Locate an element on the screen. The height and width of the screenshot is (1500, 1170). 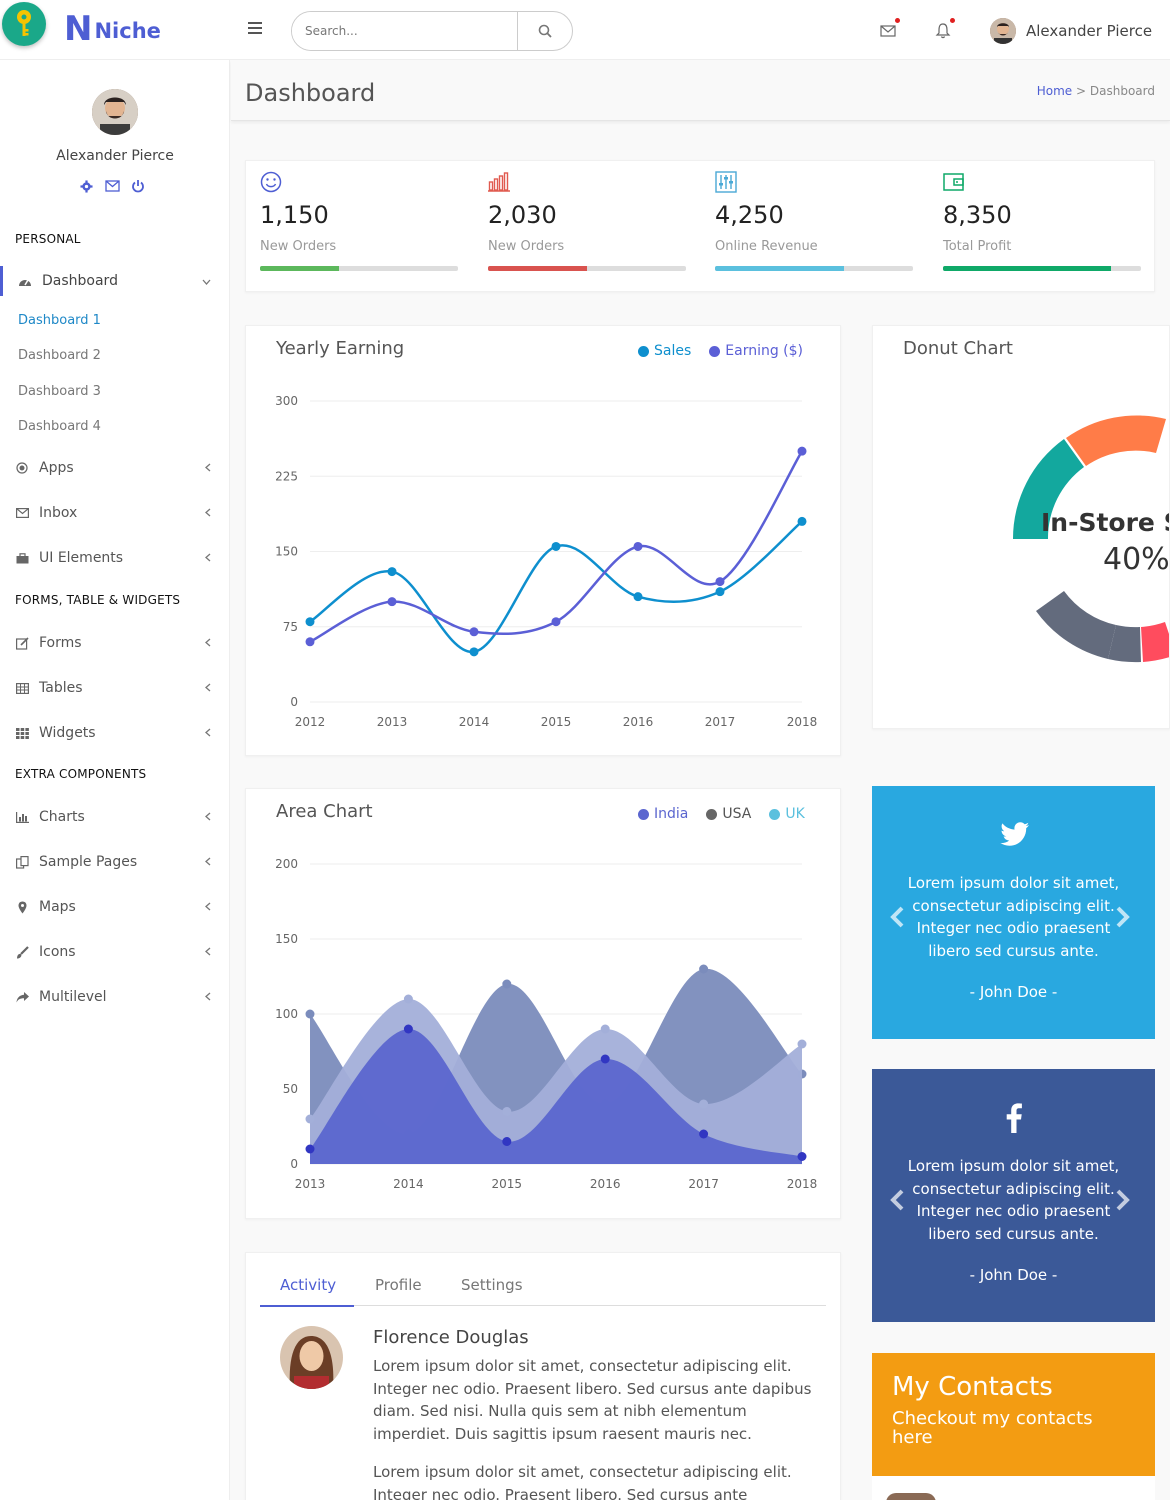
brand-name: Niche is located at coordinates (127, 31).